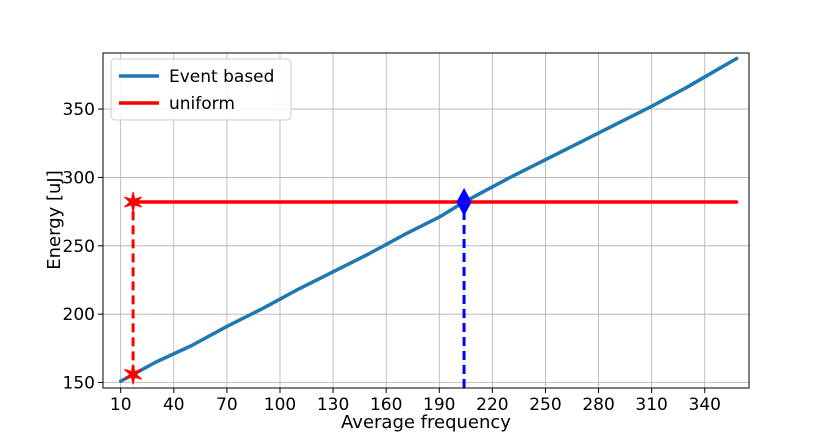 The width and height of the screenshot is (831, 439). What do you see at coordinates (79, 315) in the screenshot?
I see `y-tick-label: 200` at bounding box center [79, 315].